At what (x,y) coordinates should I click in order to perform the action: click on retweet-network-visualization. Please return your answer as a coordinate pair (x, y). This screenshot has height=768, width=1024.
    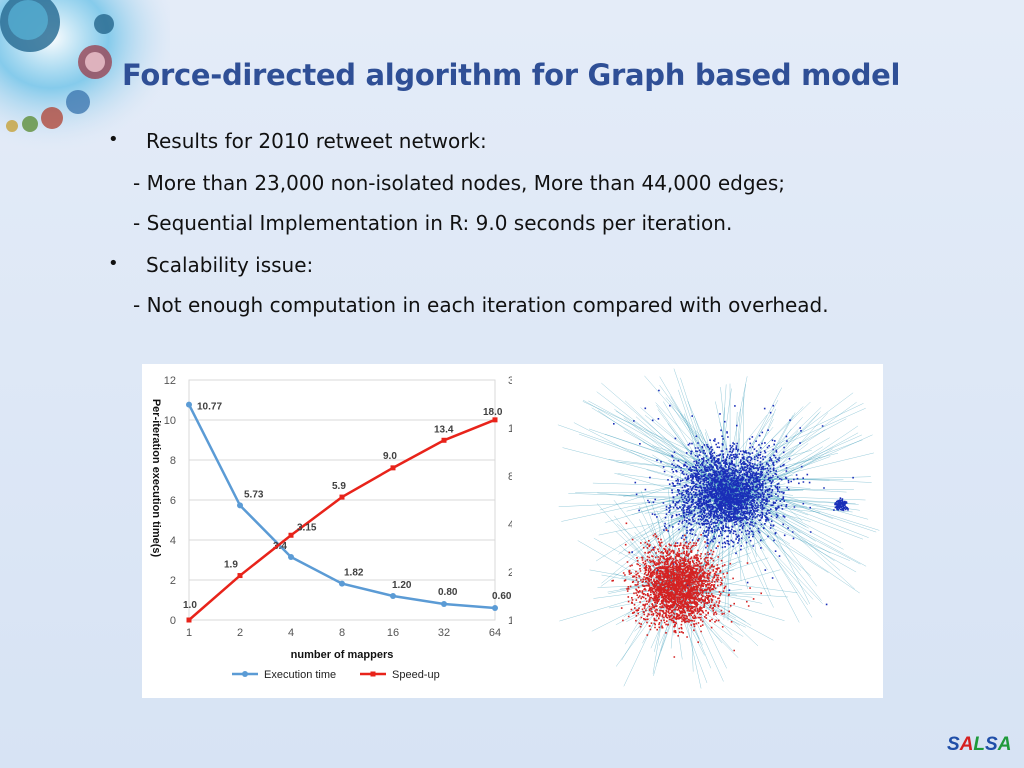
    Looking at the image, I should click on (718, 528).